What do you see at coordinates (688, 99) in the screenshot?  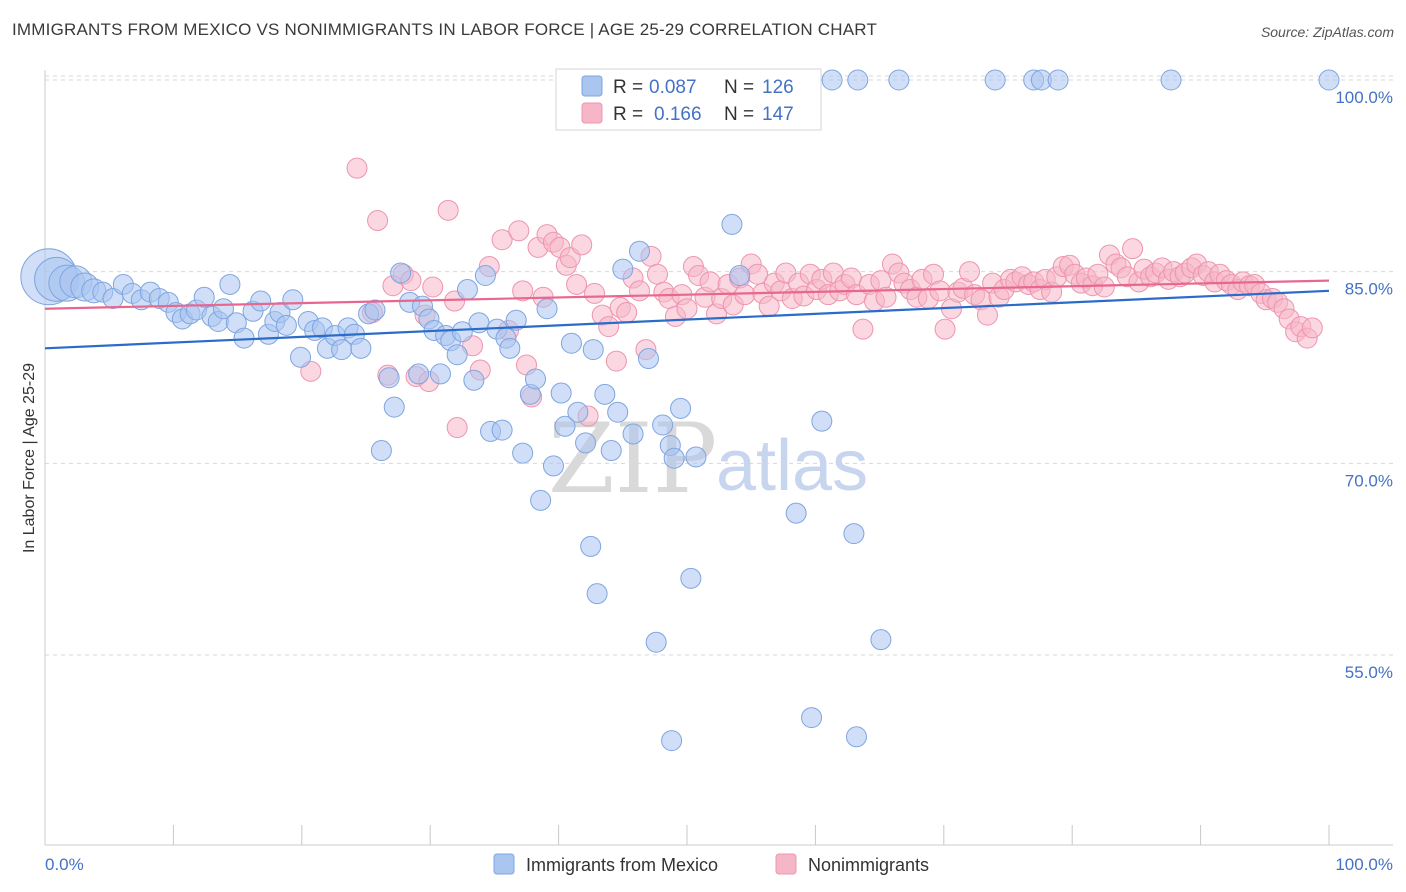 I see `correlation-legend: R = 0.087 N = 126 R = 0.166 N = 147` at bounding box center [688, 99].